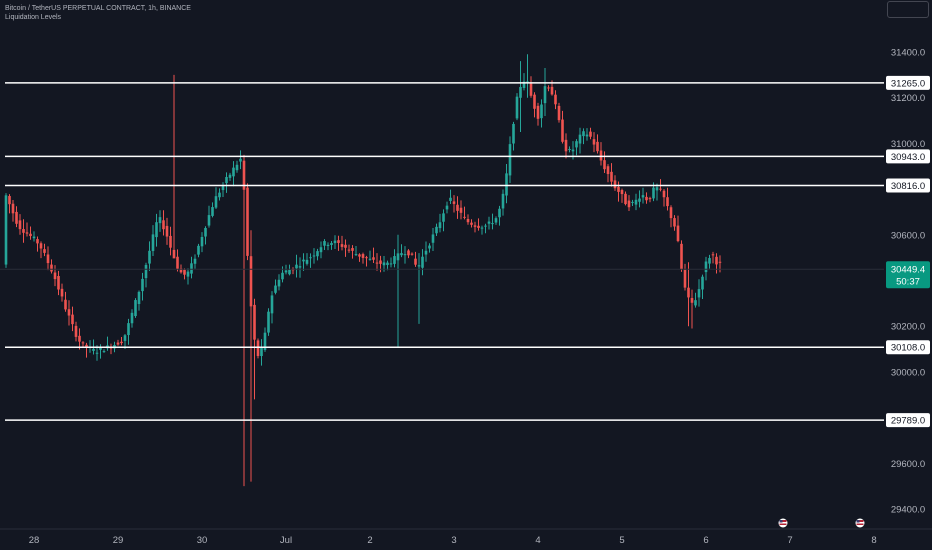 This screenshot has width=932, height=550. What do you see at coordinates (202, 540) in the screenshot?
I see `x-tick-label: 30` at bounding box center [202, 540].